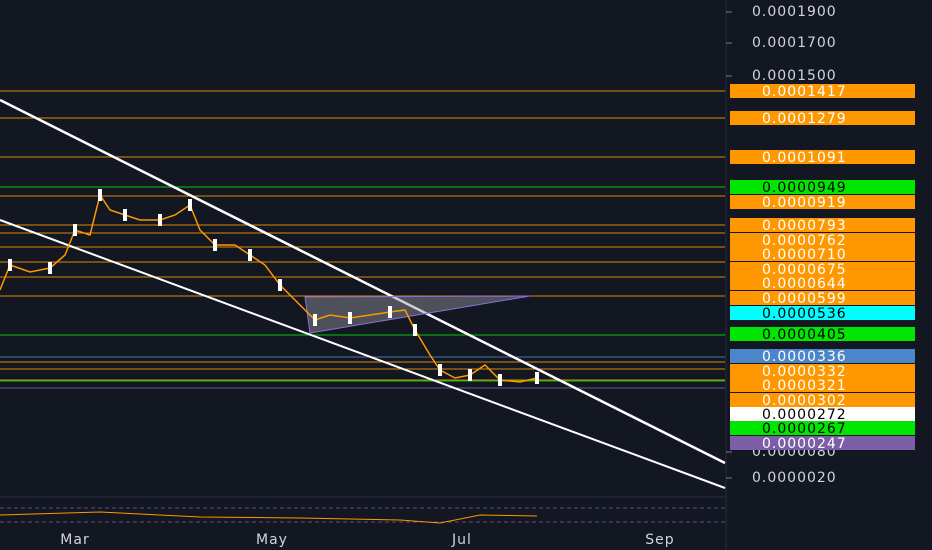 The image size is (932, 550). Describe the element at coordinates (804, 119) in the screenshot. I see `level-label: 0.0001279` at that location.